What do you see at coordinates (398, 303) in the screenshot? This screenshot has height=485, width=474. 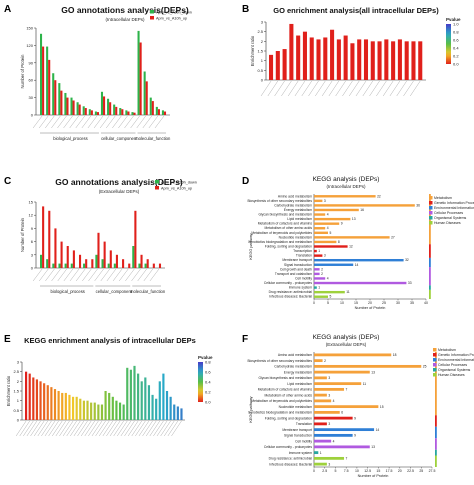 I see `chart-d-x-tick-label: 30` at bounding box center [398, 303].